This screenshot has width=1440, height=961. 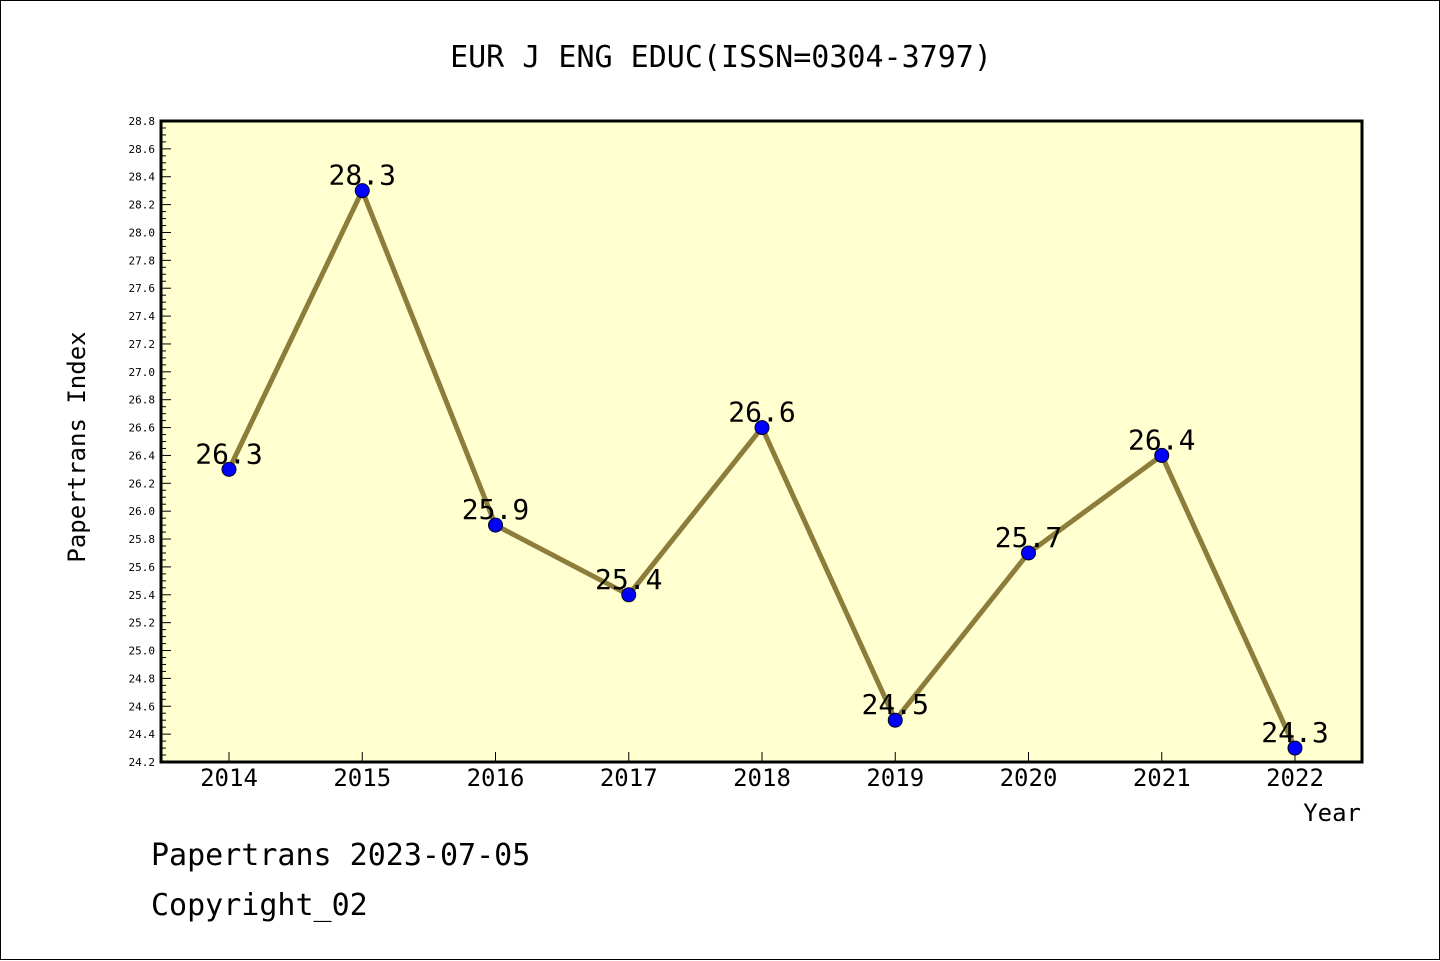 What do you see at coordinates (142, 623) in the screenshot?
I see `y-tick-label: 25.2` at bounding box center [142, 623].